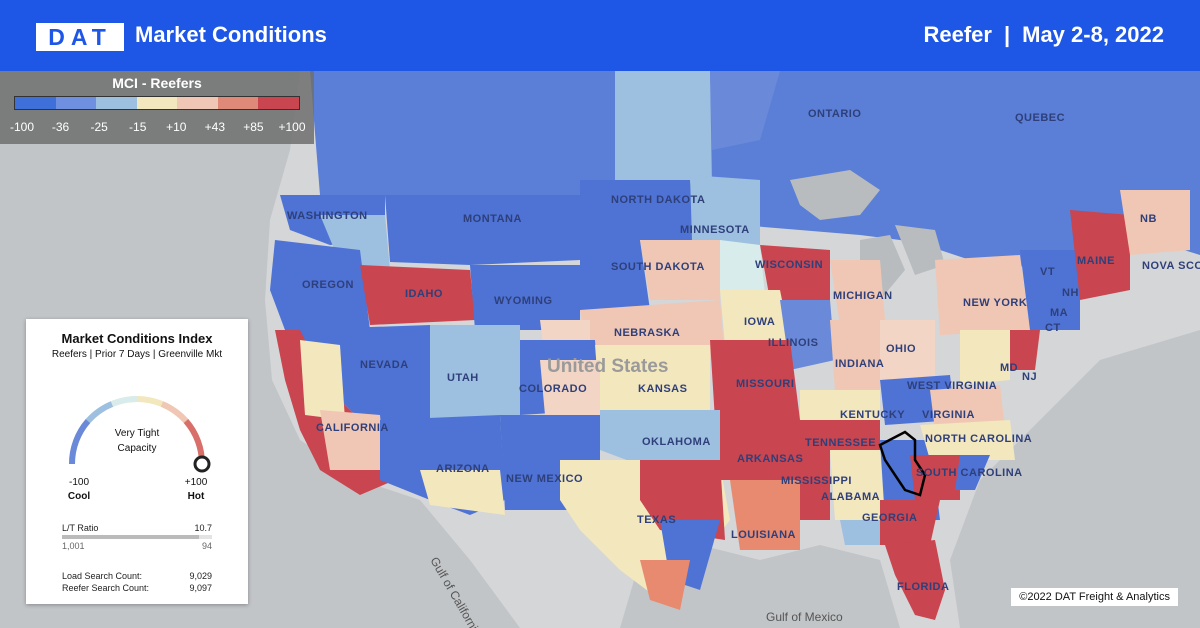  I want to click on region-utah, so click(475, 372).